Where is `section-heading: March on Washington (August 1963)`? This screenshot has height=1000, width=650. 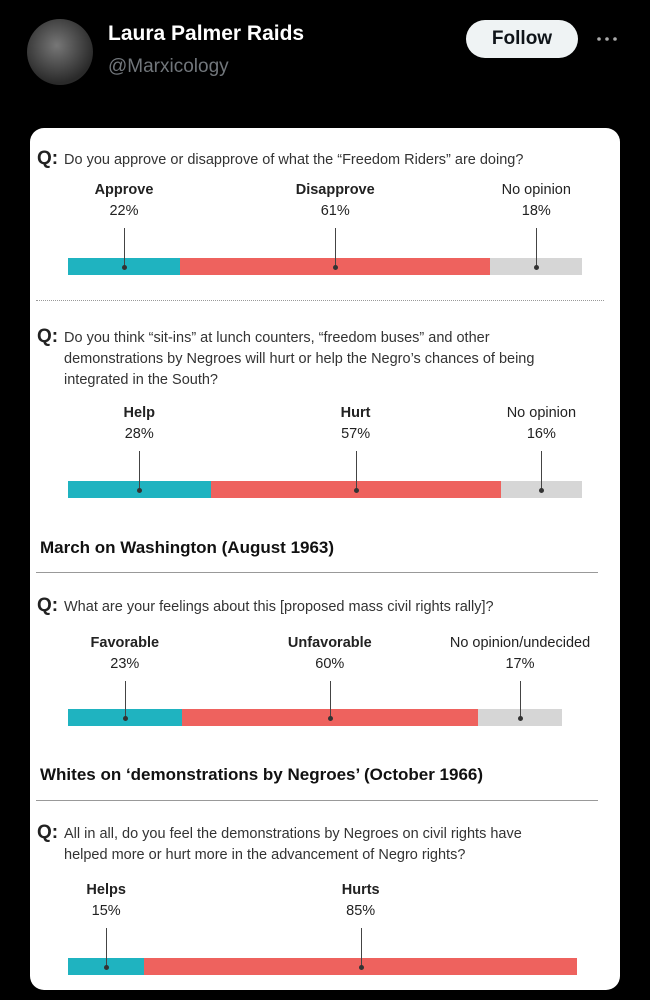 section-heading: March on Washington (August 1963) is located at coordinates (187, 547).